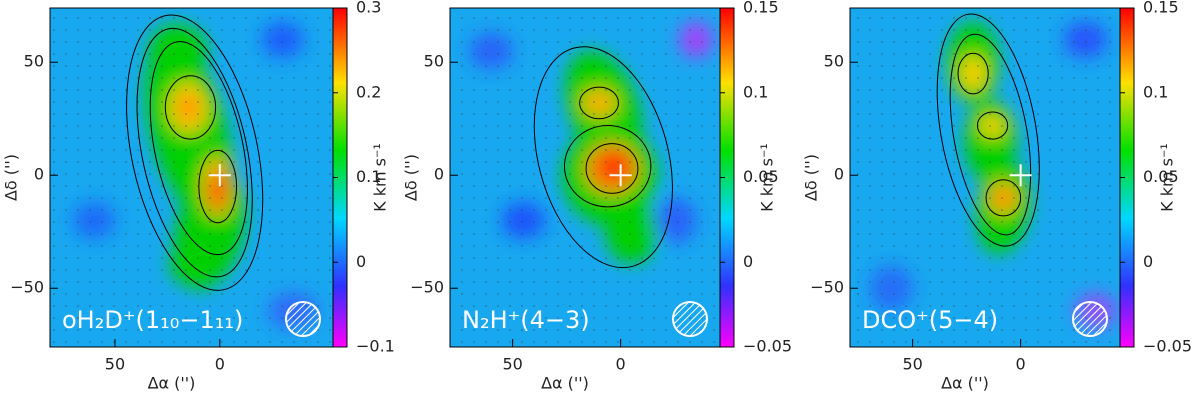 The width and height of the screenshot is (1200, 398). What do you see at coordinates (526, 320) in the screenshot?
I see `panel-label: N₂H⁺(4−3)` at bounding box center [526, 320].